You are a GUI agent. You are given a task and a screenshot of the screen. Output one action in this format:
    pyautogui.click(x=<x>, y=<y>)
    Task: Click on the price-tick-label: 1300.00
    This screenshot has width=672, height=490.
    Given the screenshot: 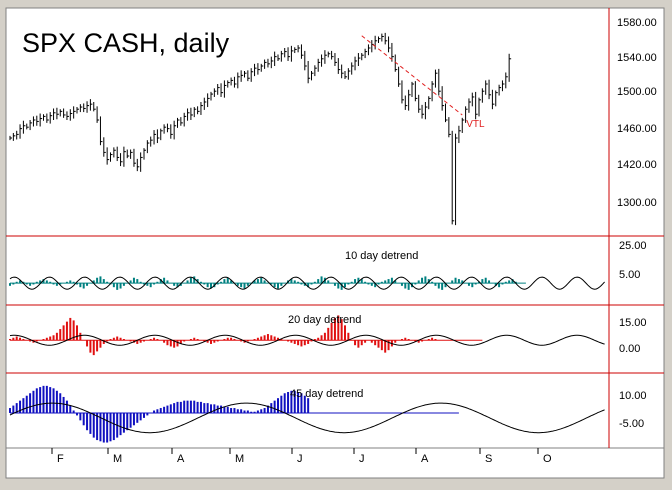 What is the action you would take?
    pyautogui.click(x=637, y=203)
    